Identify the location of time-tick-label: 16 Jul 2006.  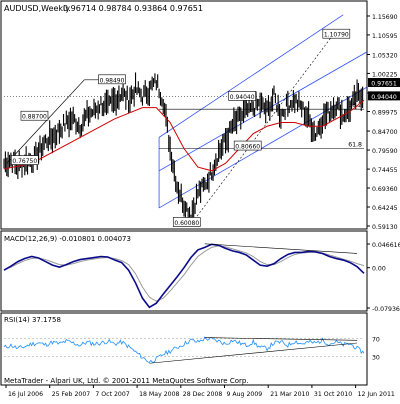
(25, 394).